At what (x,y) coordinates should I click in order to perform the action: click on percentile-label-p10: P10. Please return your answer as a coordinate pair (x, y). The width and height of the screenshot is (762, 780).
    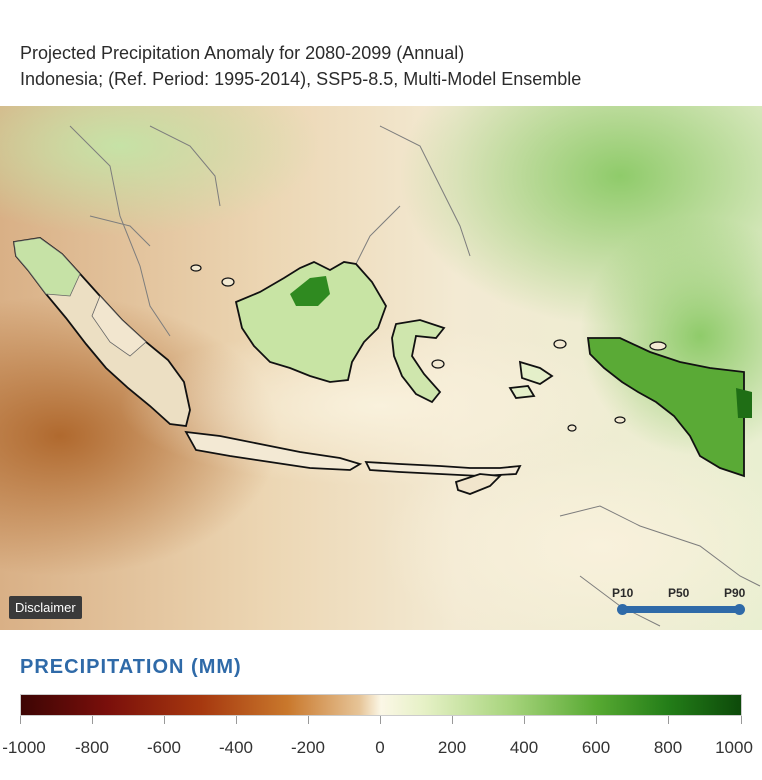
    Looking at the image, I should click on (623, 593).